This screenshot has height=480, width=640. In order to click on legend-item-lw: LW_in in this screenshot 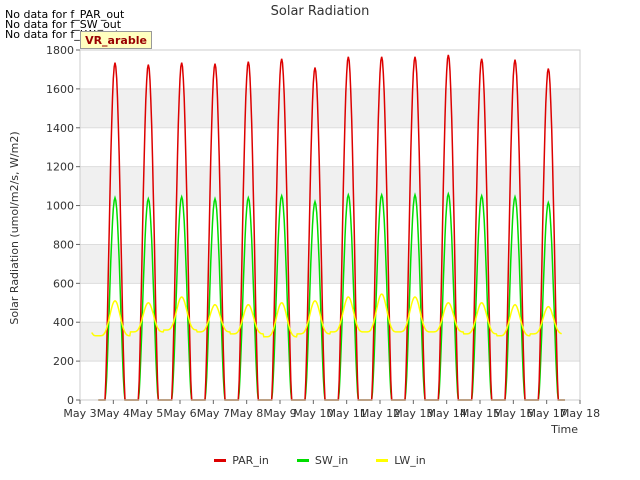, I will do `click(401, 460)`.